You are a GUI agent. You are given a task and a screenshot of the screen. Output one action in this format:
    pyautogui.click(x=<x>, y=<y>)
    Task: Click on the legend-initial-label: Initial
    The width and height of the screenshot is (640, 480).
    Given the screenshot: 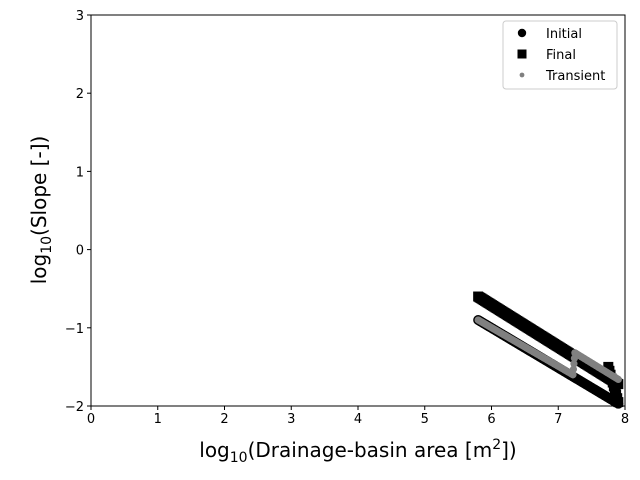 What is the action you would take?
    pyautogui.click(x=564, y=34)
    